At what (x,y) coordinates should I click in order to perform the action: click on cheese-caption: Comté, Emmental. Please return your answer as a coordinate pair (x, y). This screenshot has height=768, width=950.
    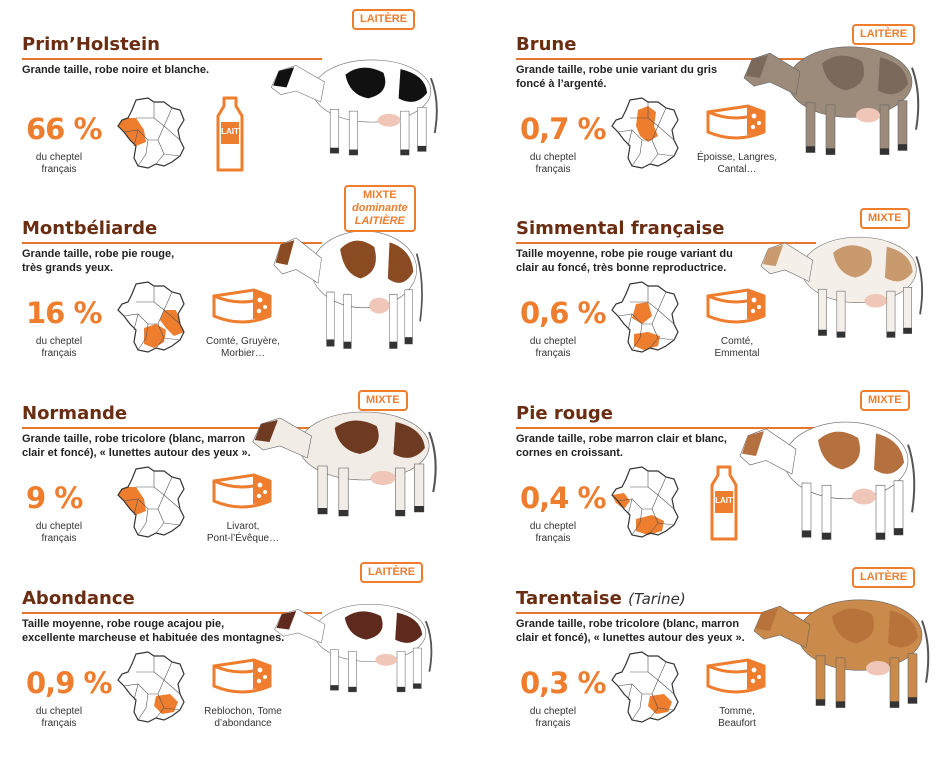
    Looking at the image, I should click on (737, 348).